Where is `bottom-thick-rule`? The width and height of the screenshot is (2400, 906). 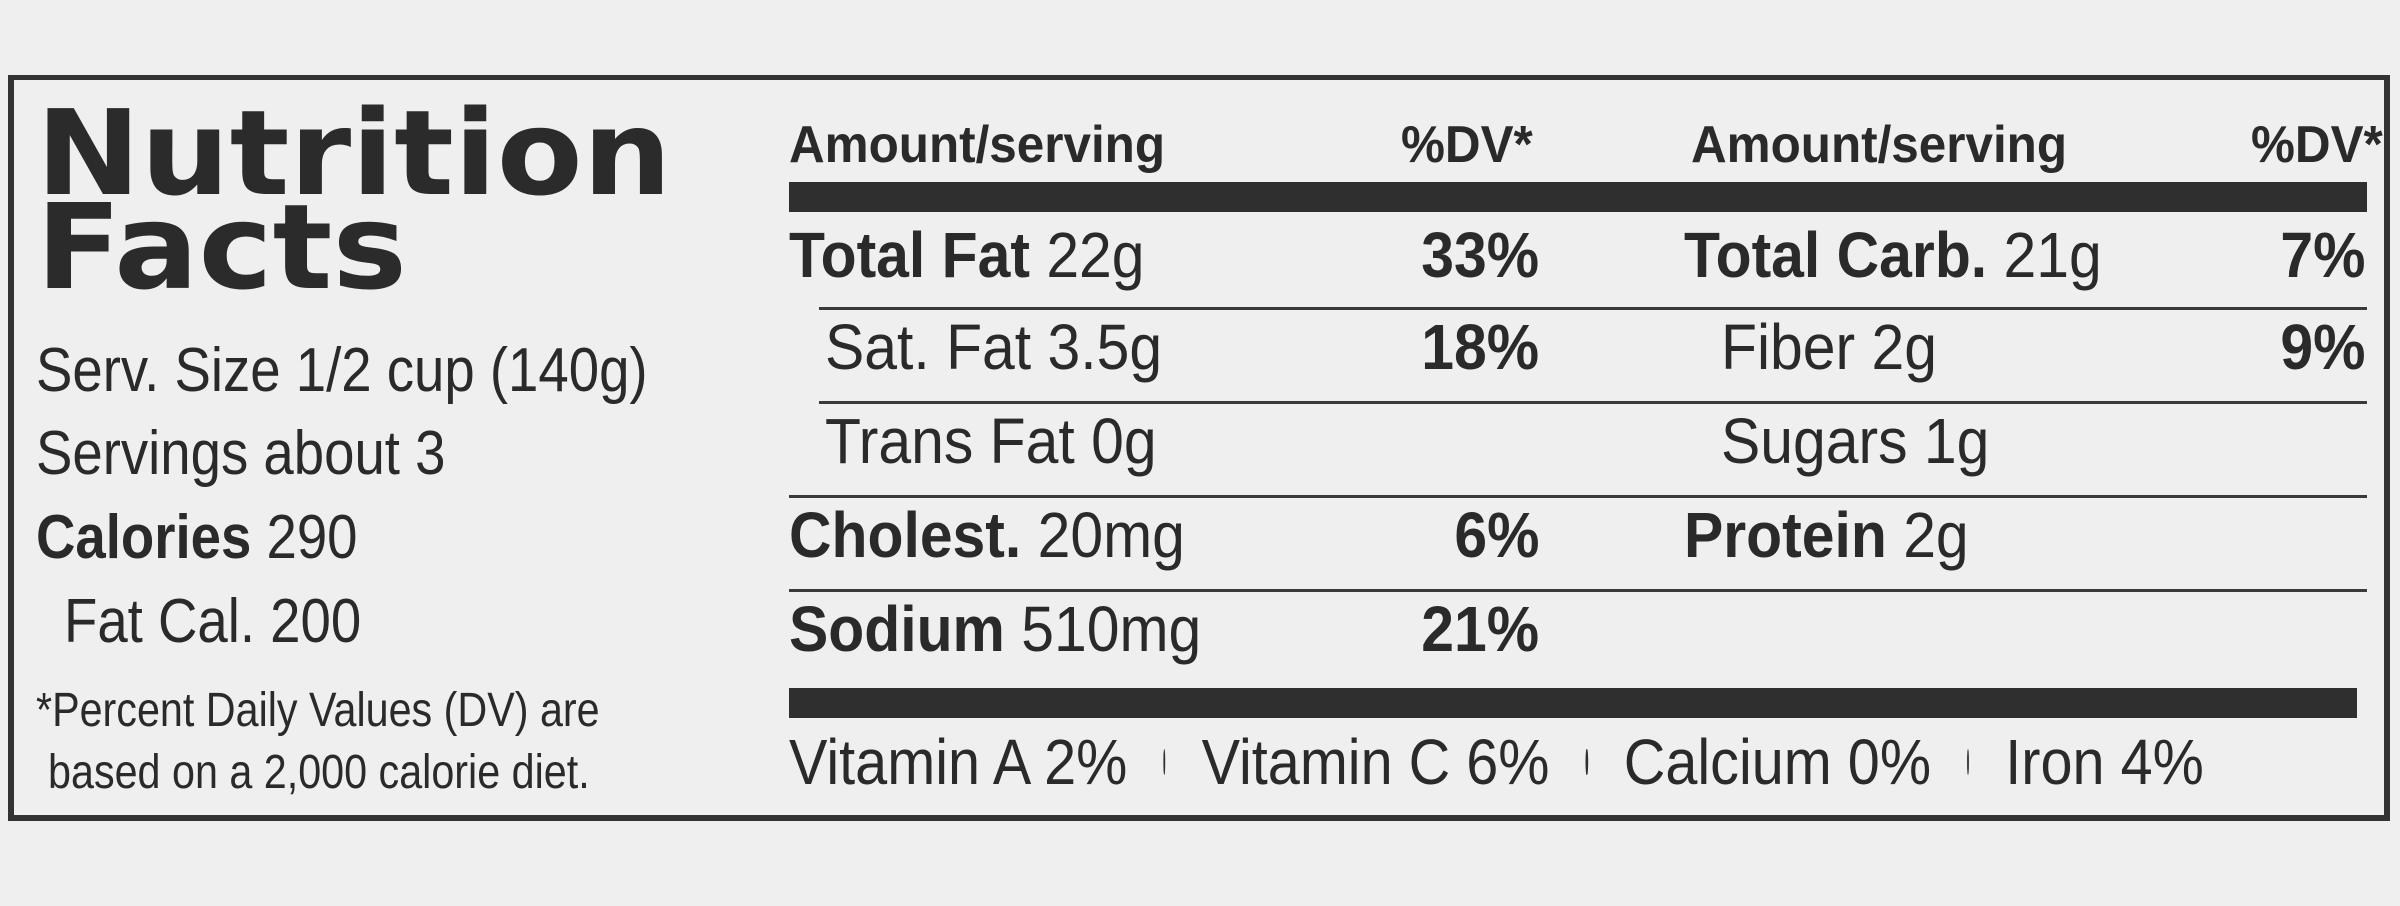 bottom-thick-rule is located at coordinates (1573, 703).